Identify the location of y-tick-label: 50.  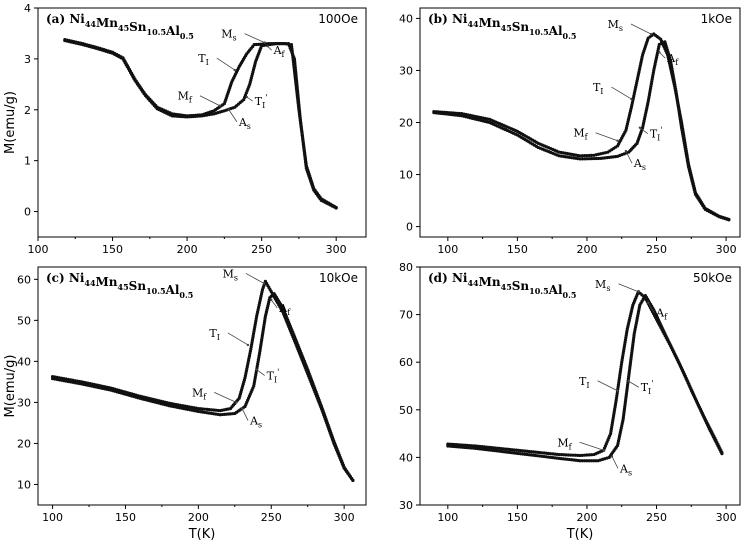
(406, 410).